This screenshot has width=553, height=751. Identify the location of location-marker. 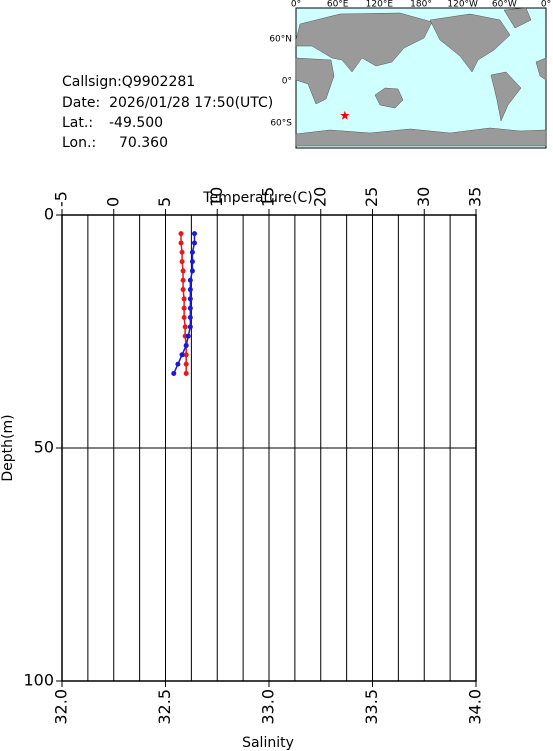
(345, 115).